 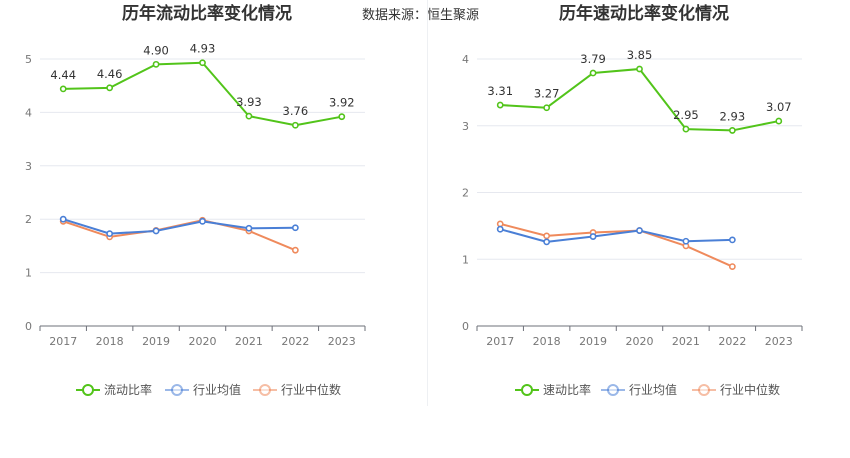 I want to click on y-tick-label: 5, so click(x=28, y=59).